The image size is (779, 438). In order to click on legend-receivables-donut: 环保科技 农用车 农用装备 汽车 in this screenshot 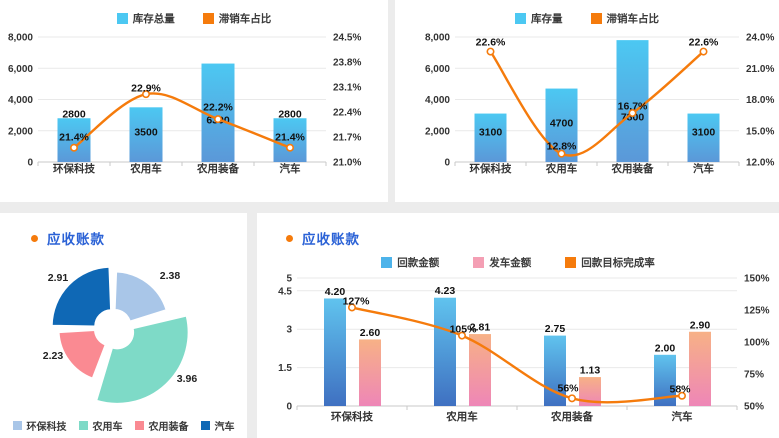, I will do `click(123, 425)`.